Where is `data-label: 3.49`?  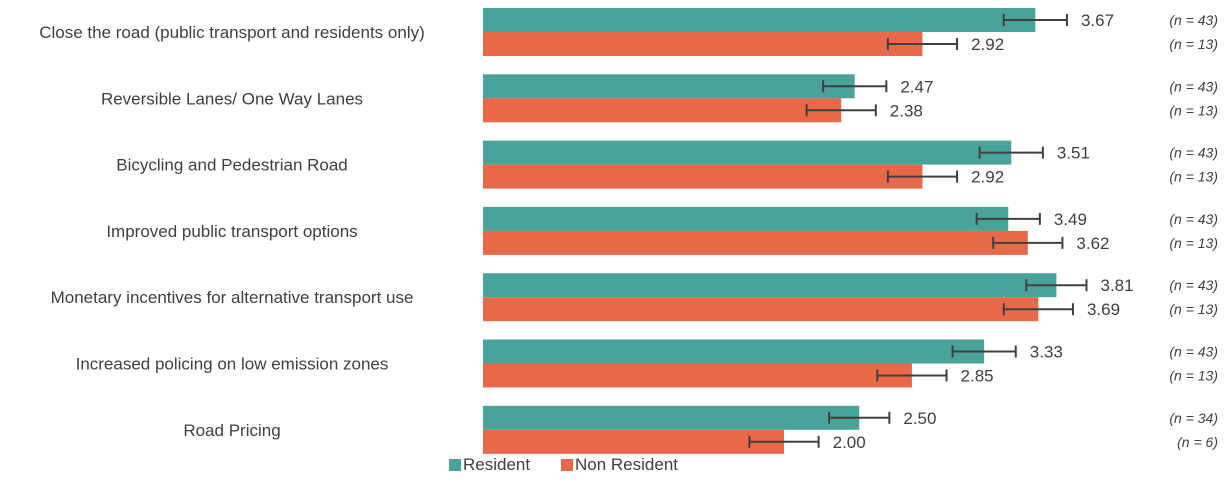
data-label: 3.49 is located at coordinates (1070, 219).